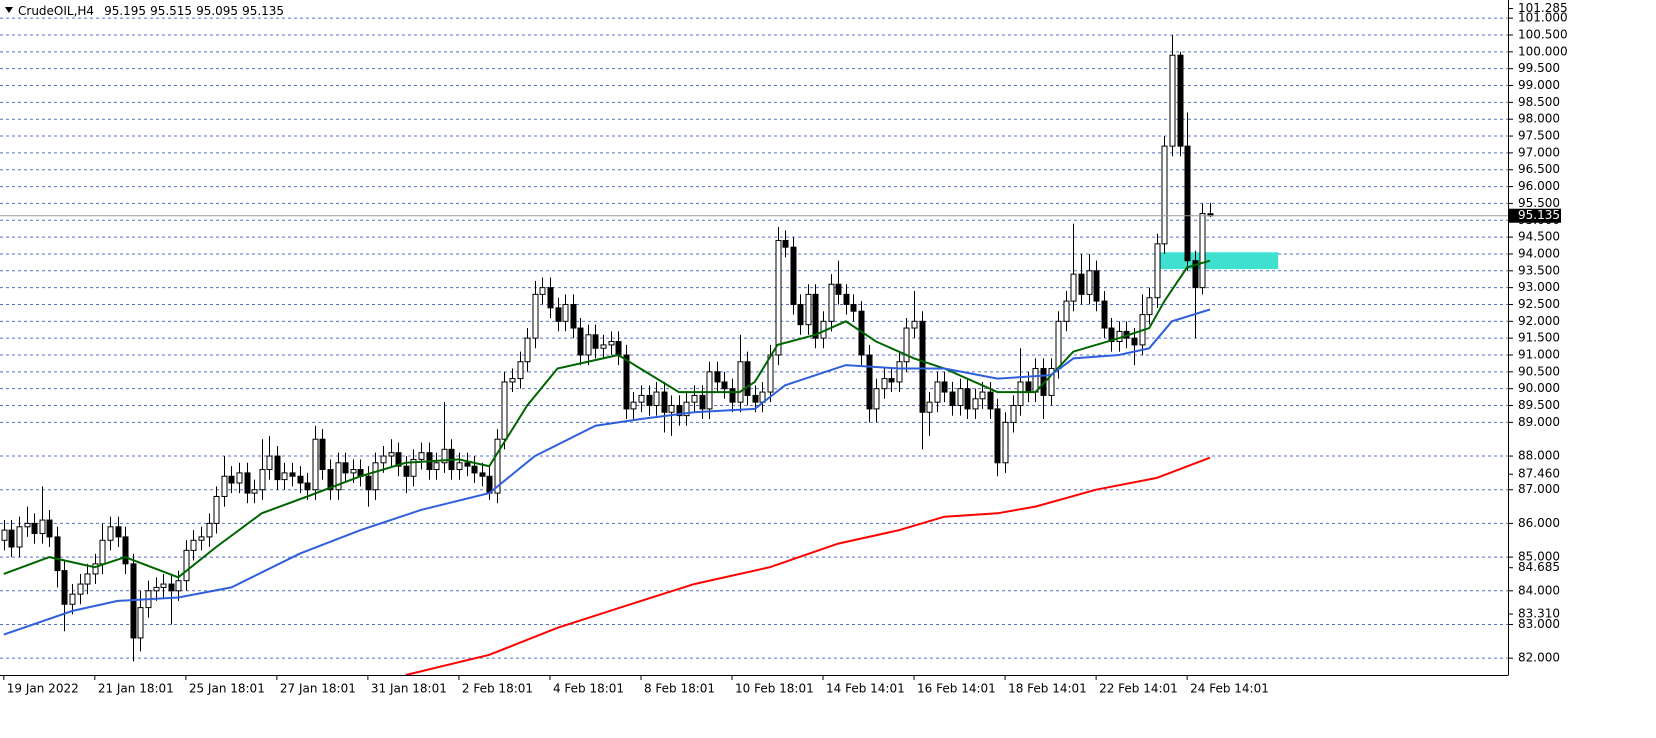 This screenshot has width=1656, height=738. Describe the element at coordinates (865, 689) in the screenshot. I see `x-tick-label: 14 Feb 14:01` at that location.